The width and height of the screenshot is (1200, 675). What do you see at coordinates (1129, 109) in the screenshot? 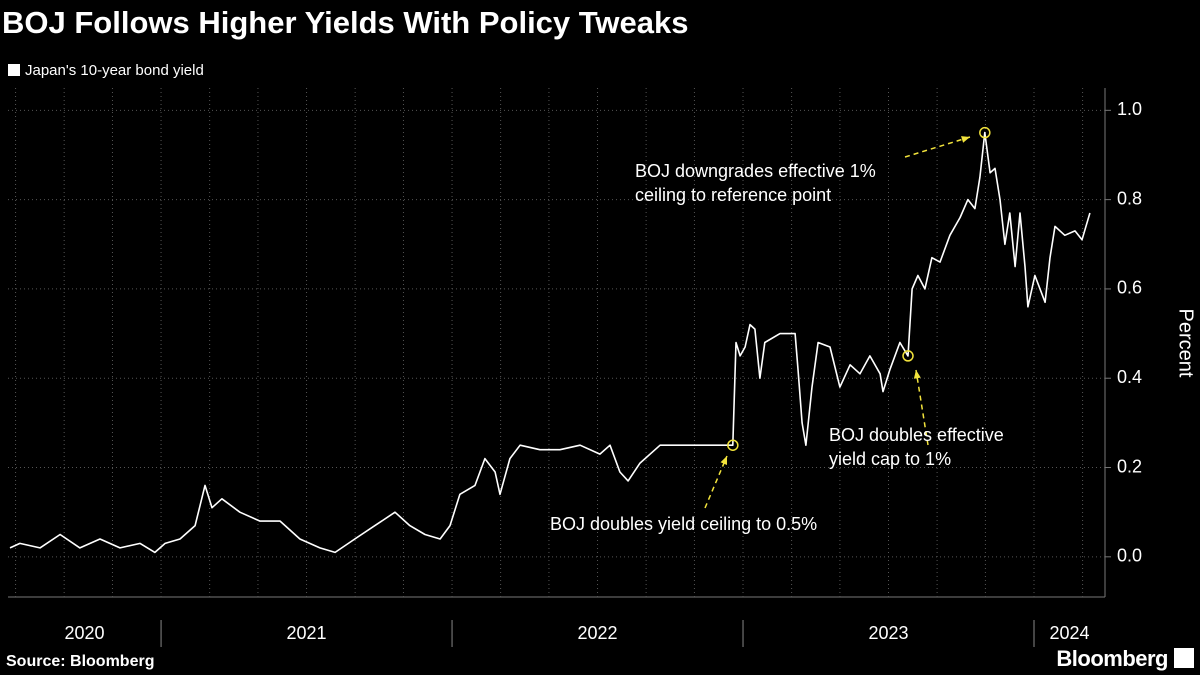
I see `y-tick-label: 1.0` at bounding box center [1129, 109].